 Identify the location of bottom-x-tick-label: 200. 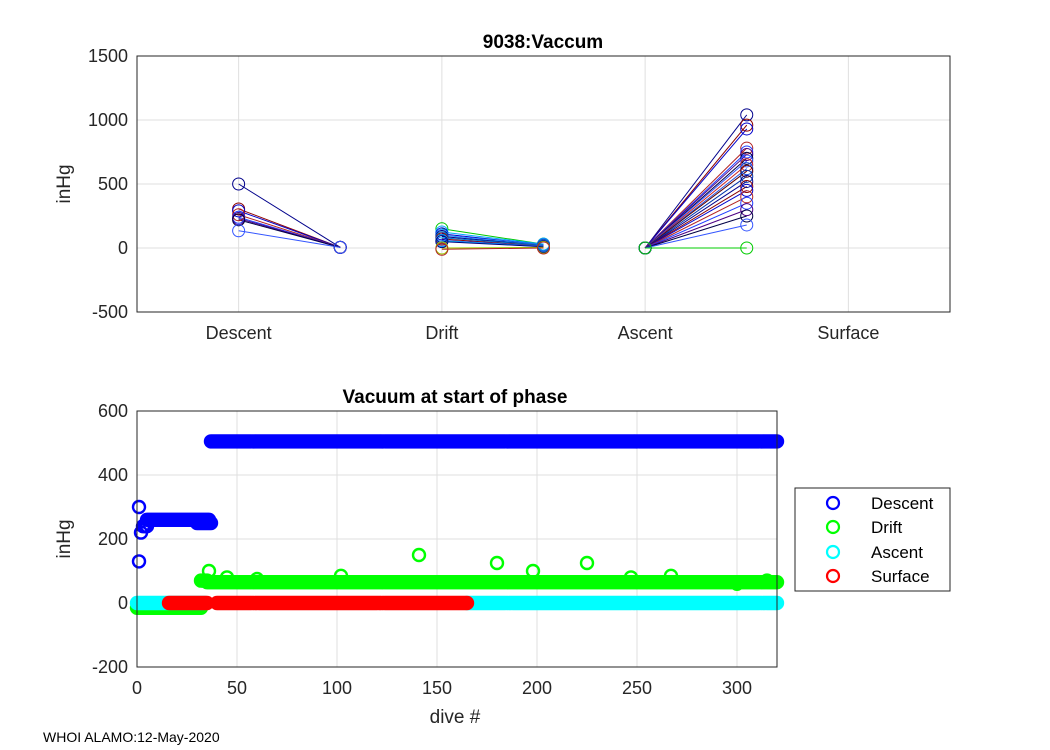
(537, 688).